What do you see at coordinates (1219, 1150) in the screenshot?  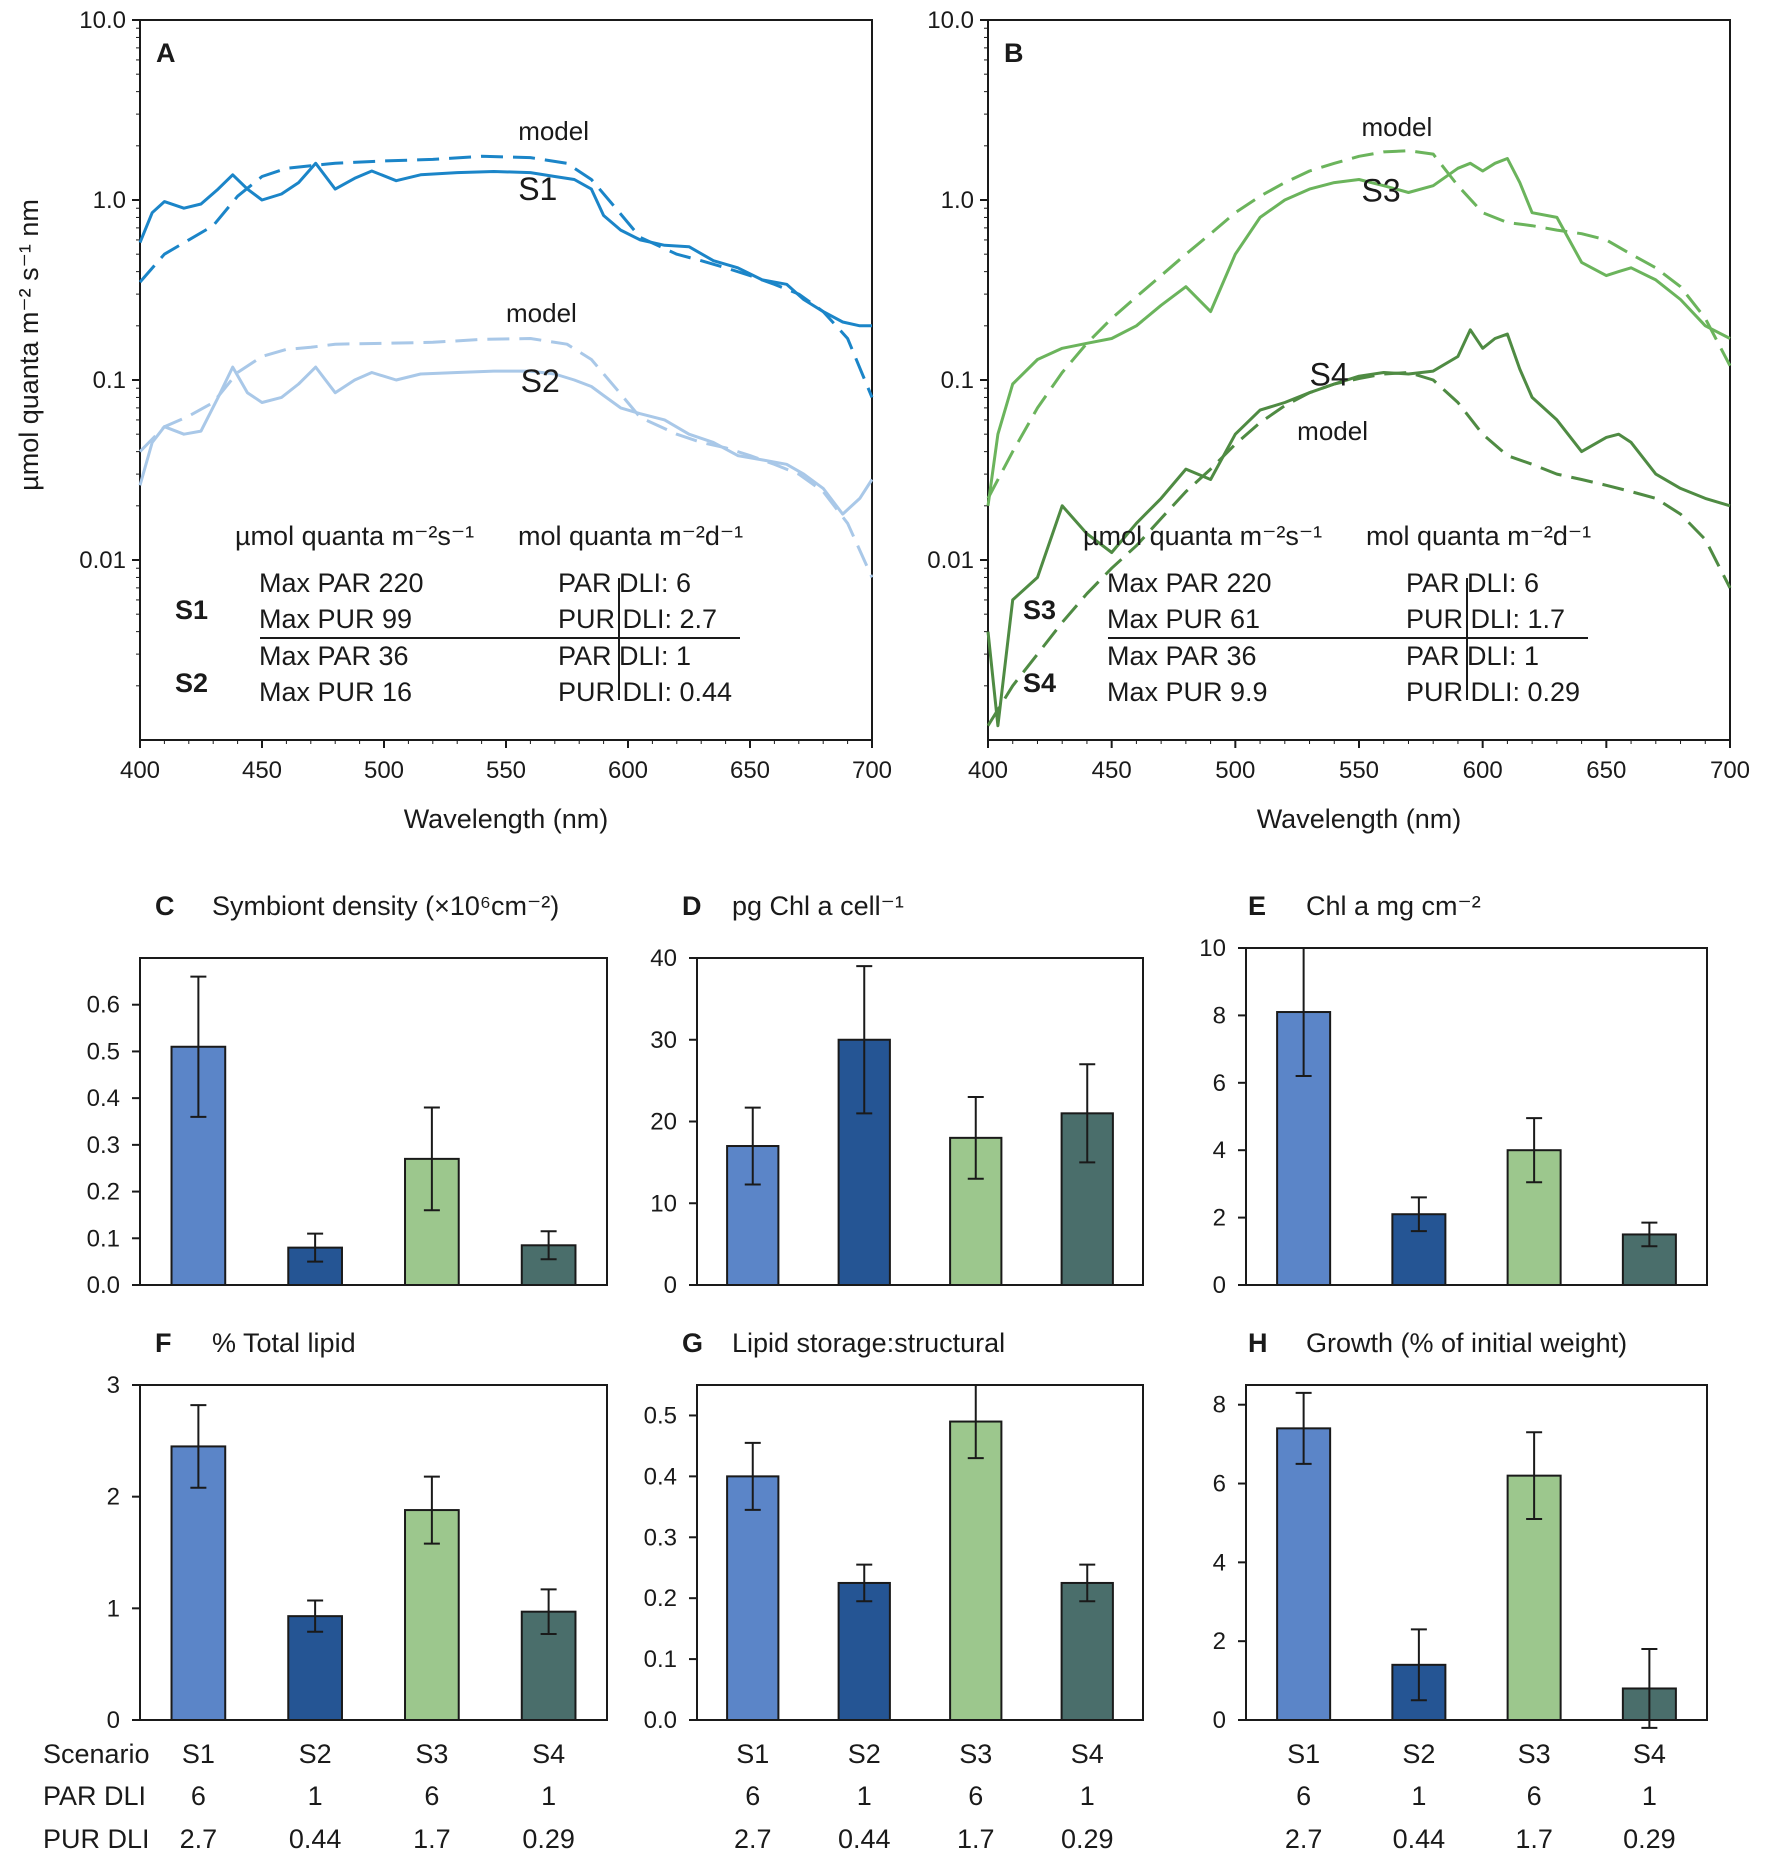 I see `y-tick-label: 4` at bounding box center [1219, 1150].